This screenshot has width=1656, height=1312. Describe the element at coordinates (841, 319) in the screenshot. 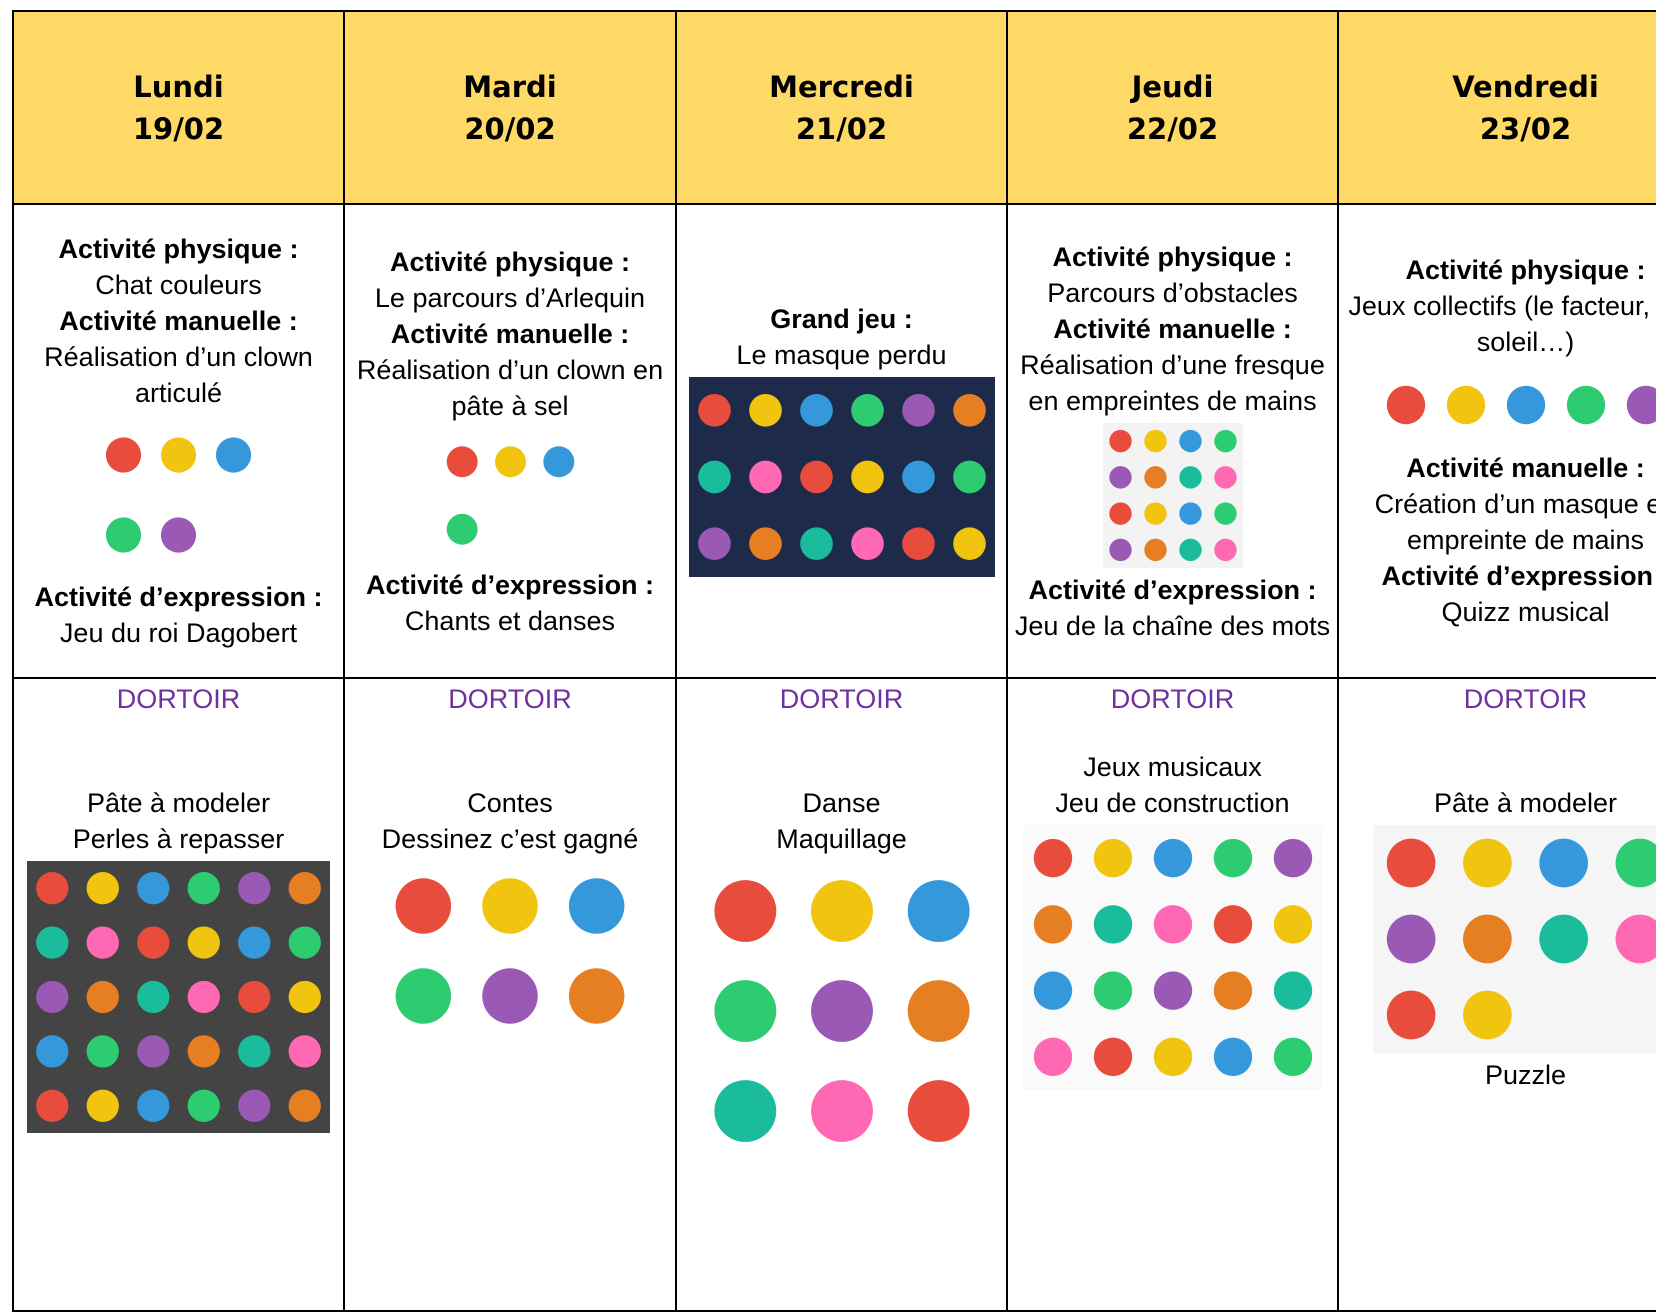

I see `activity-label: Grand jeu :` at that location.